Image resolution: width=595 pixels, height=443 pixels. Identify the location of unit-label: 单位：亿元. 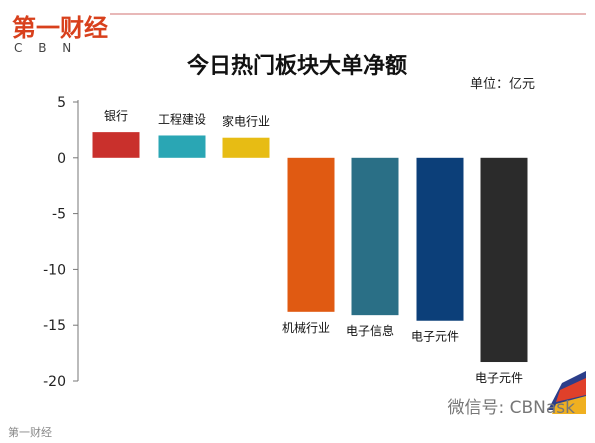
(502, 84).